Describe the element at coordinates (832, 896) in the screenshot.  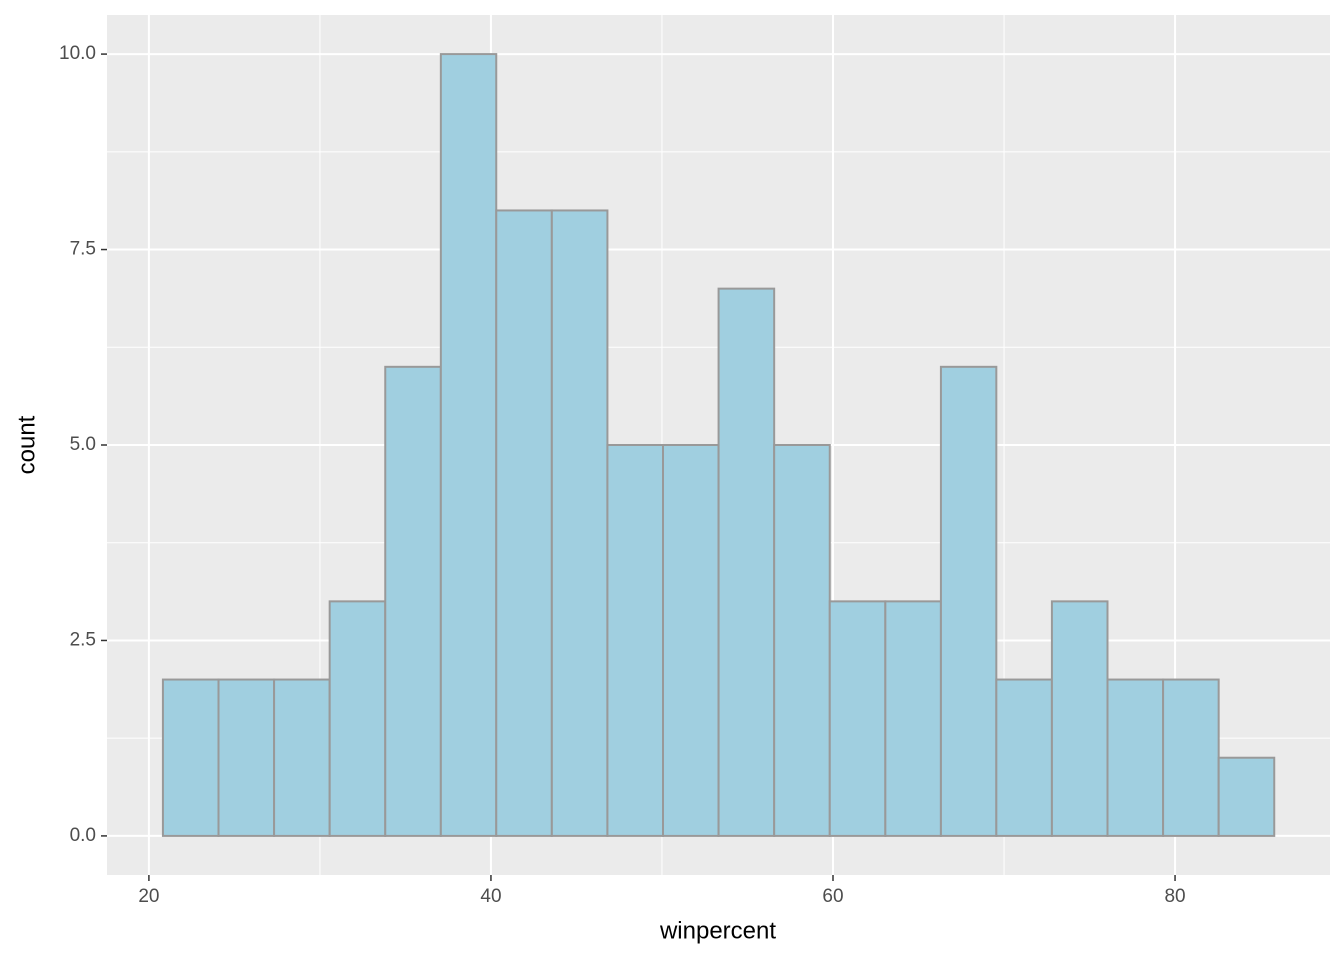
I see `x-tick-label: 60` at that location.